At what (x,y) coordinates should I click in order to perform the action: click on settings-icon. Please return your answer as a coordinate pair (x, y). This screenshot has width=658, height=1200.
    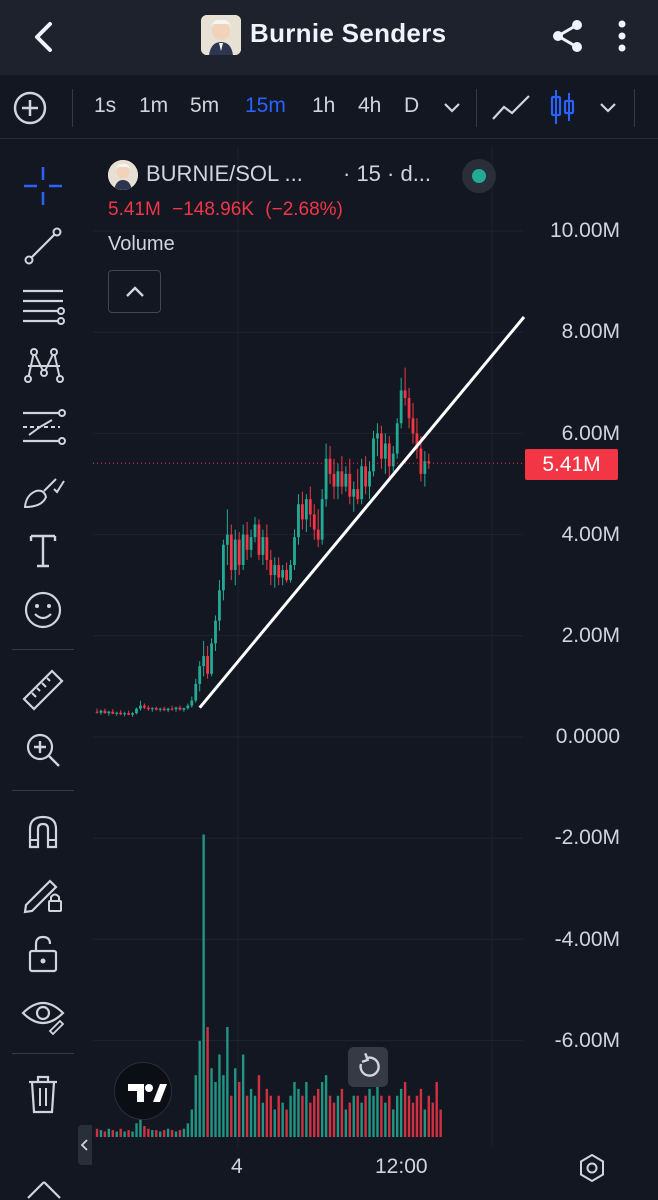
    Looking at the image, I should click on (592, 1168).